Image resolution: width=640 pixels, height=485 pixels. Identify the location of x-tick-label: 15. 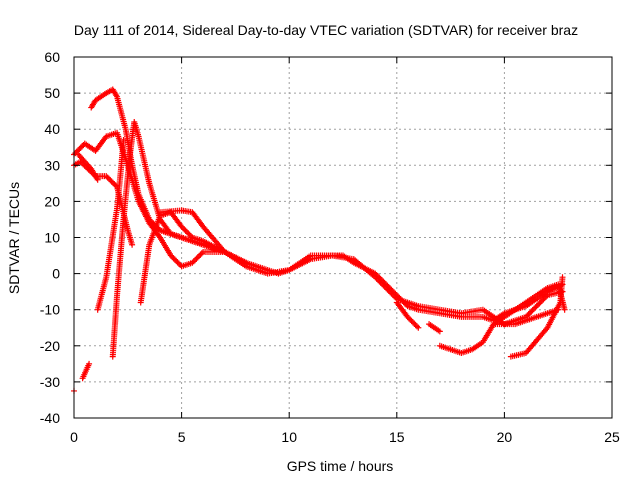
(397, 437).